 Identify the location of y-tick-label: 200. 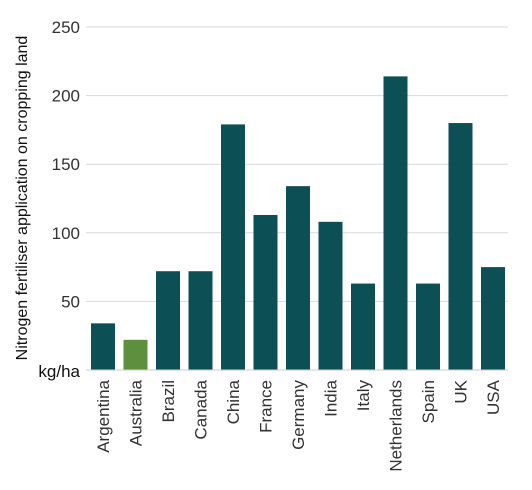
(66, 96).